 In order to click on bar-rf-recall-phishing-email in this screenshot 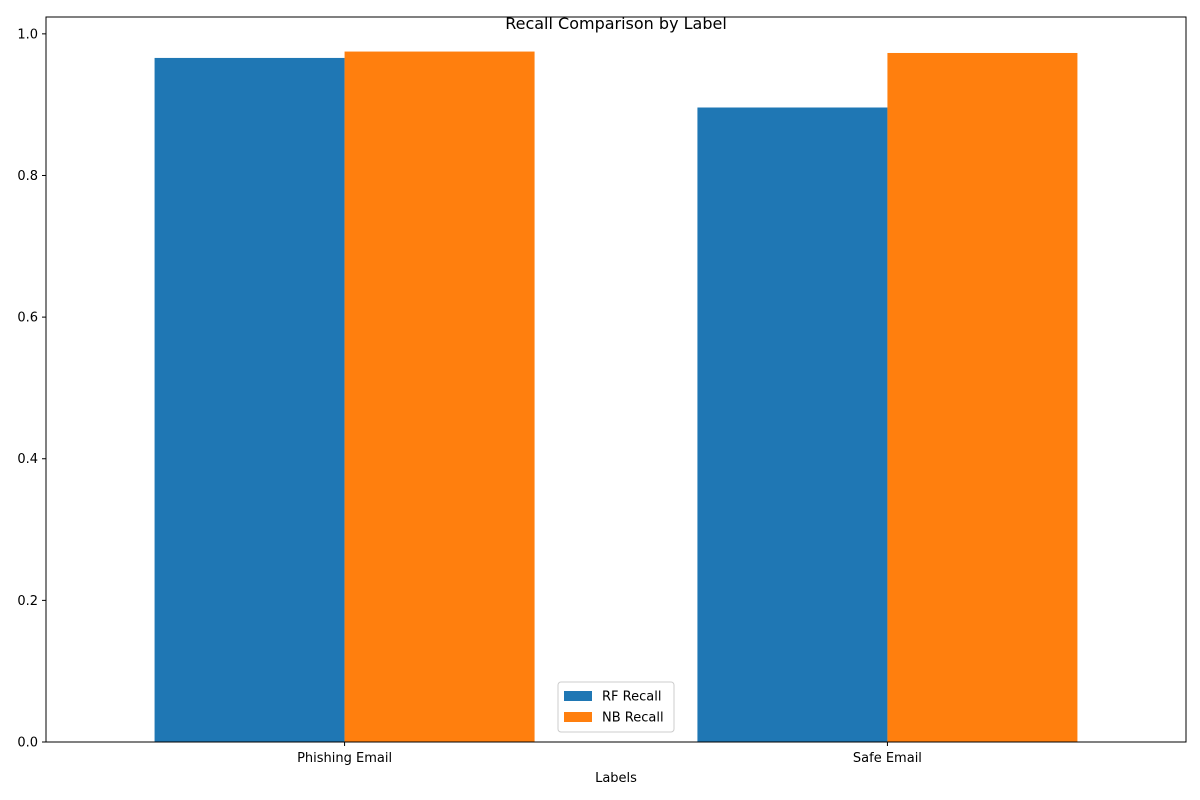, I will do `click(249, 399)`.